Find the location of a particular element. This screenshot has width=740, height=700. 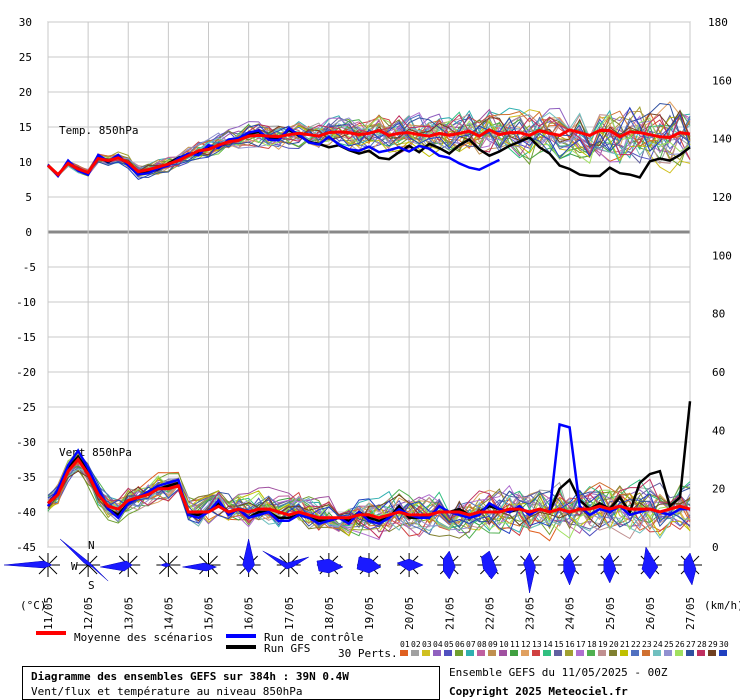

legend-gfs-label: Run GFS is located at coordinates (287, 648).